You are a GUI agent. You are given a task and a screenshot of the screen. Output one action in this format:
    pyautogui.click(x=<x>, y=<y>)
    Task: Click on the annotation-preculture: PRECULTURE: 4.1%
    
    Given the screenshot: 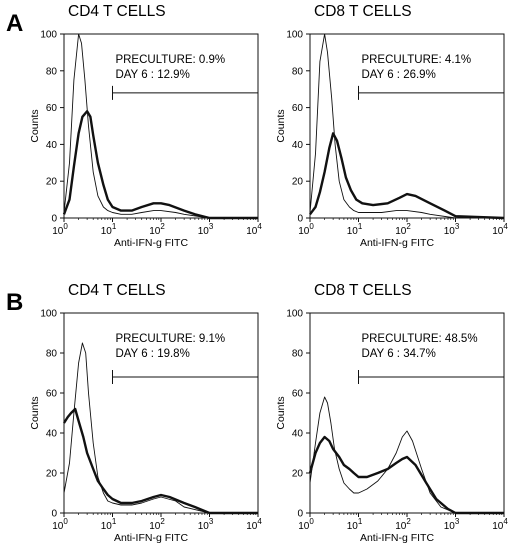 What is the action you would take?
    pyautogui.click(x=416, y=60)
    